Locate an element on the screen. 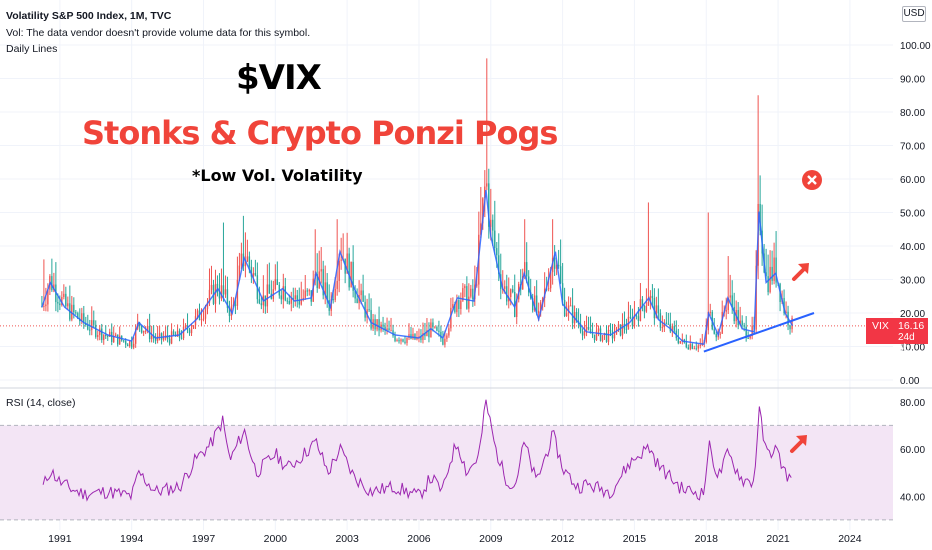 The image size is (932, 550). price-axis-tick: 50.00 is located at coordinates (912, 214).